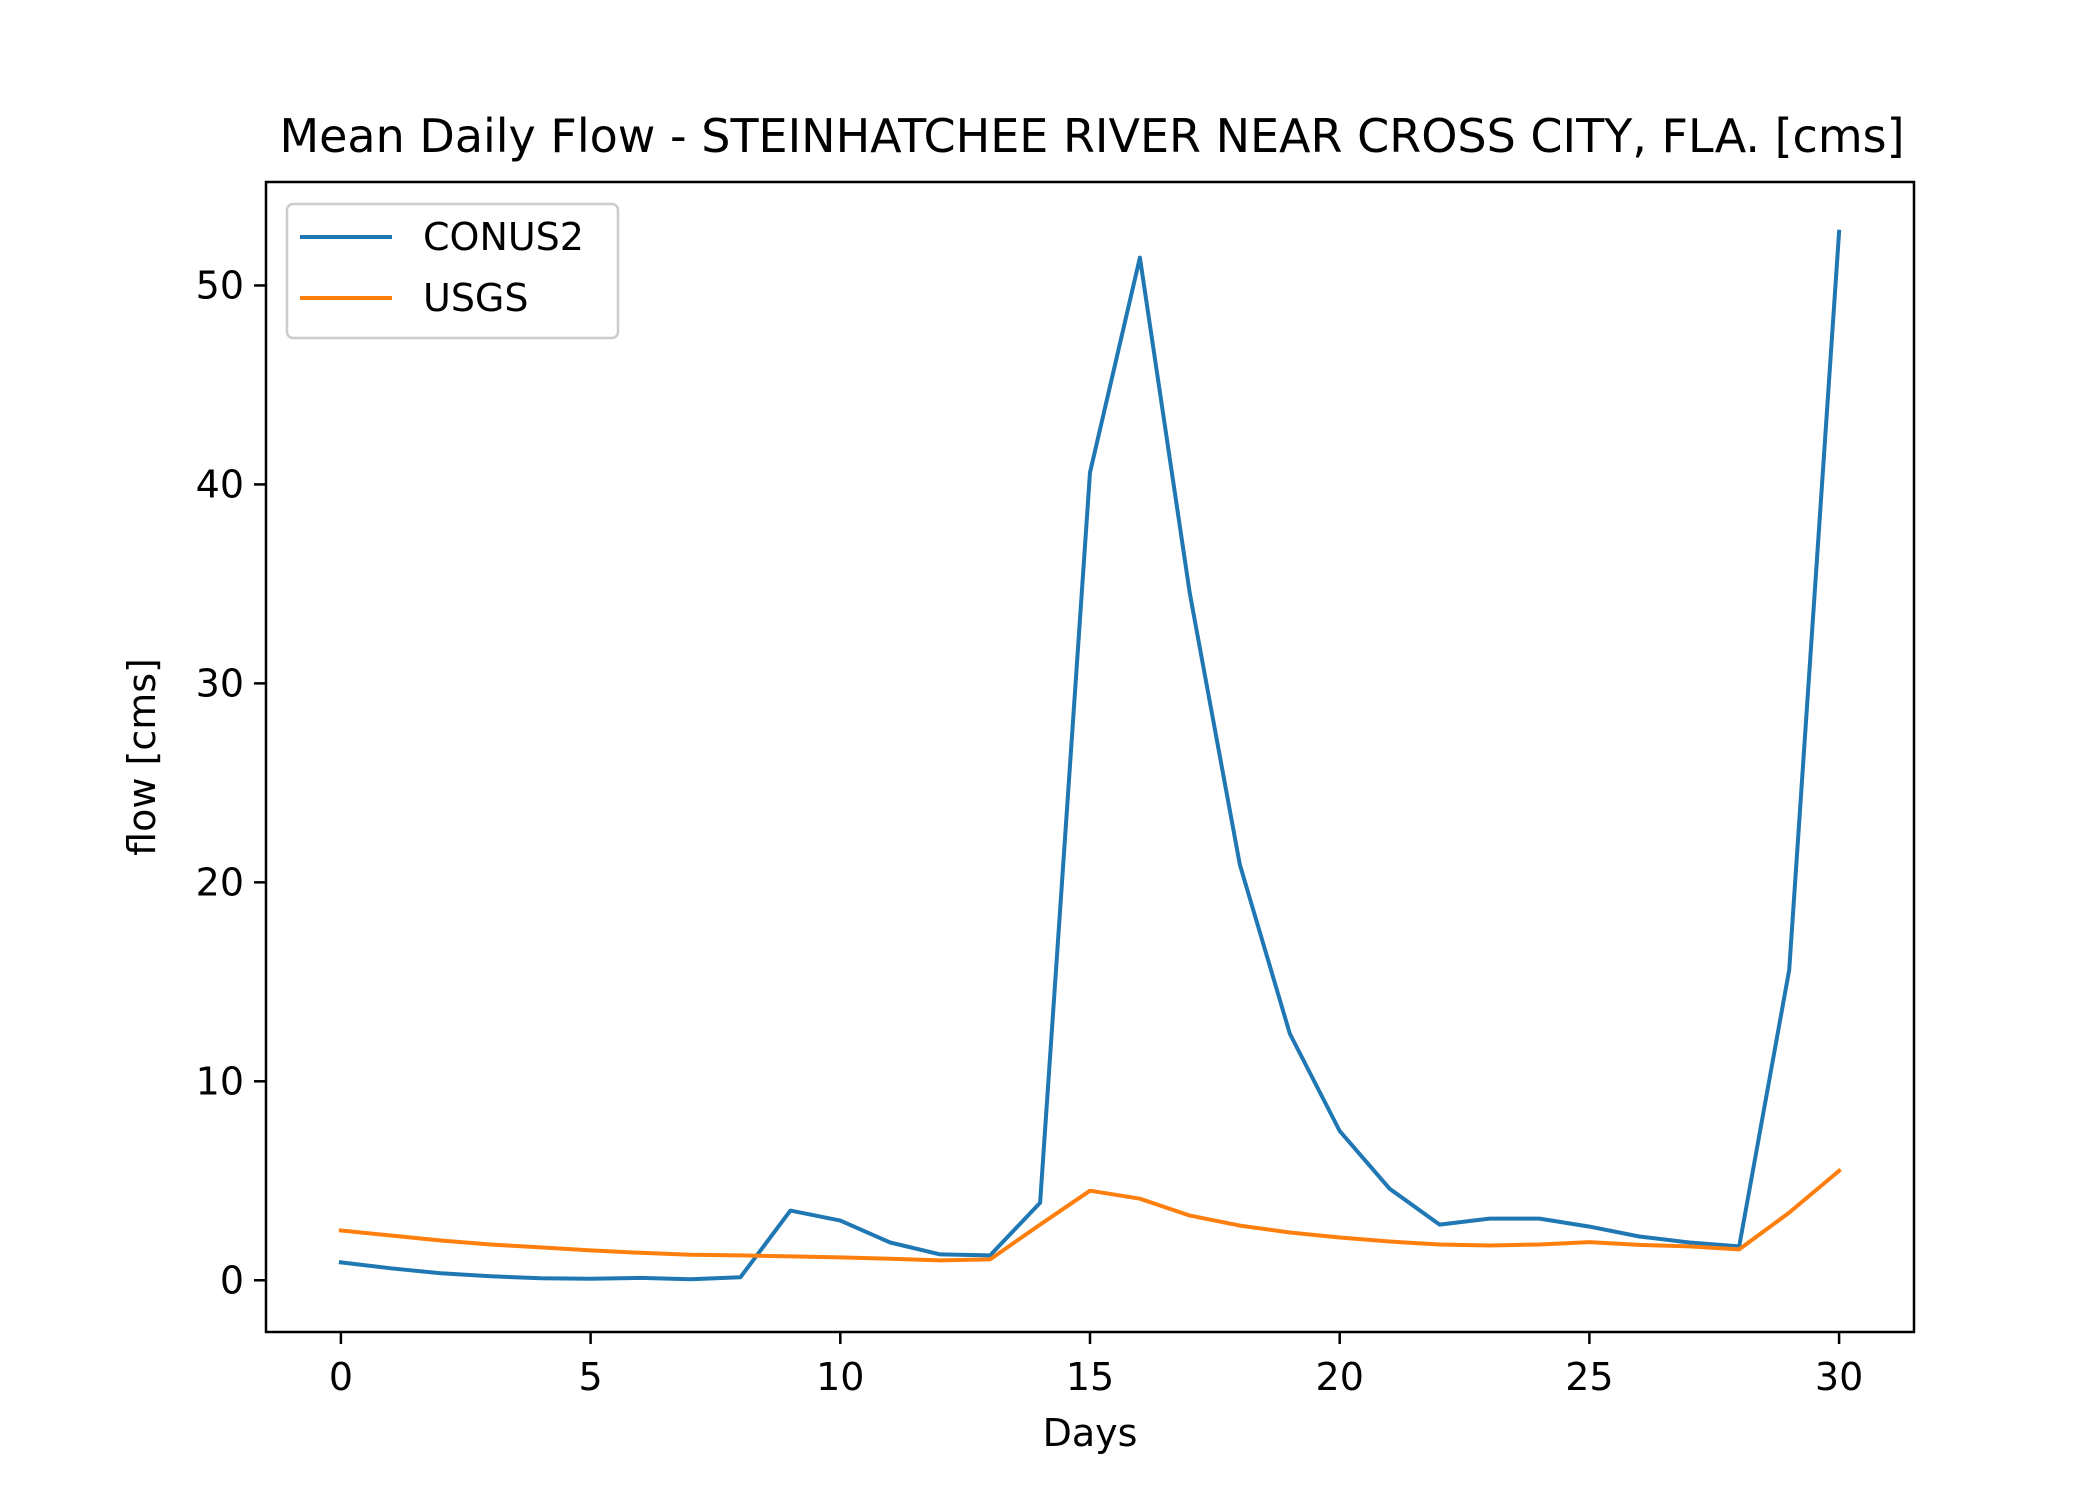 The image size is (2100, 1500). Describe the element at coordinates (1589, 1377) in the screenshot. I see `x-tick-label: 25` at that location.